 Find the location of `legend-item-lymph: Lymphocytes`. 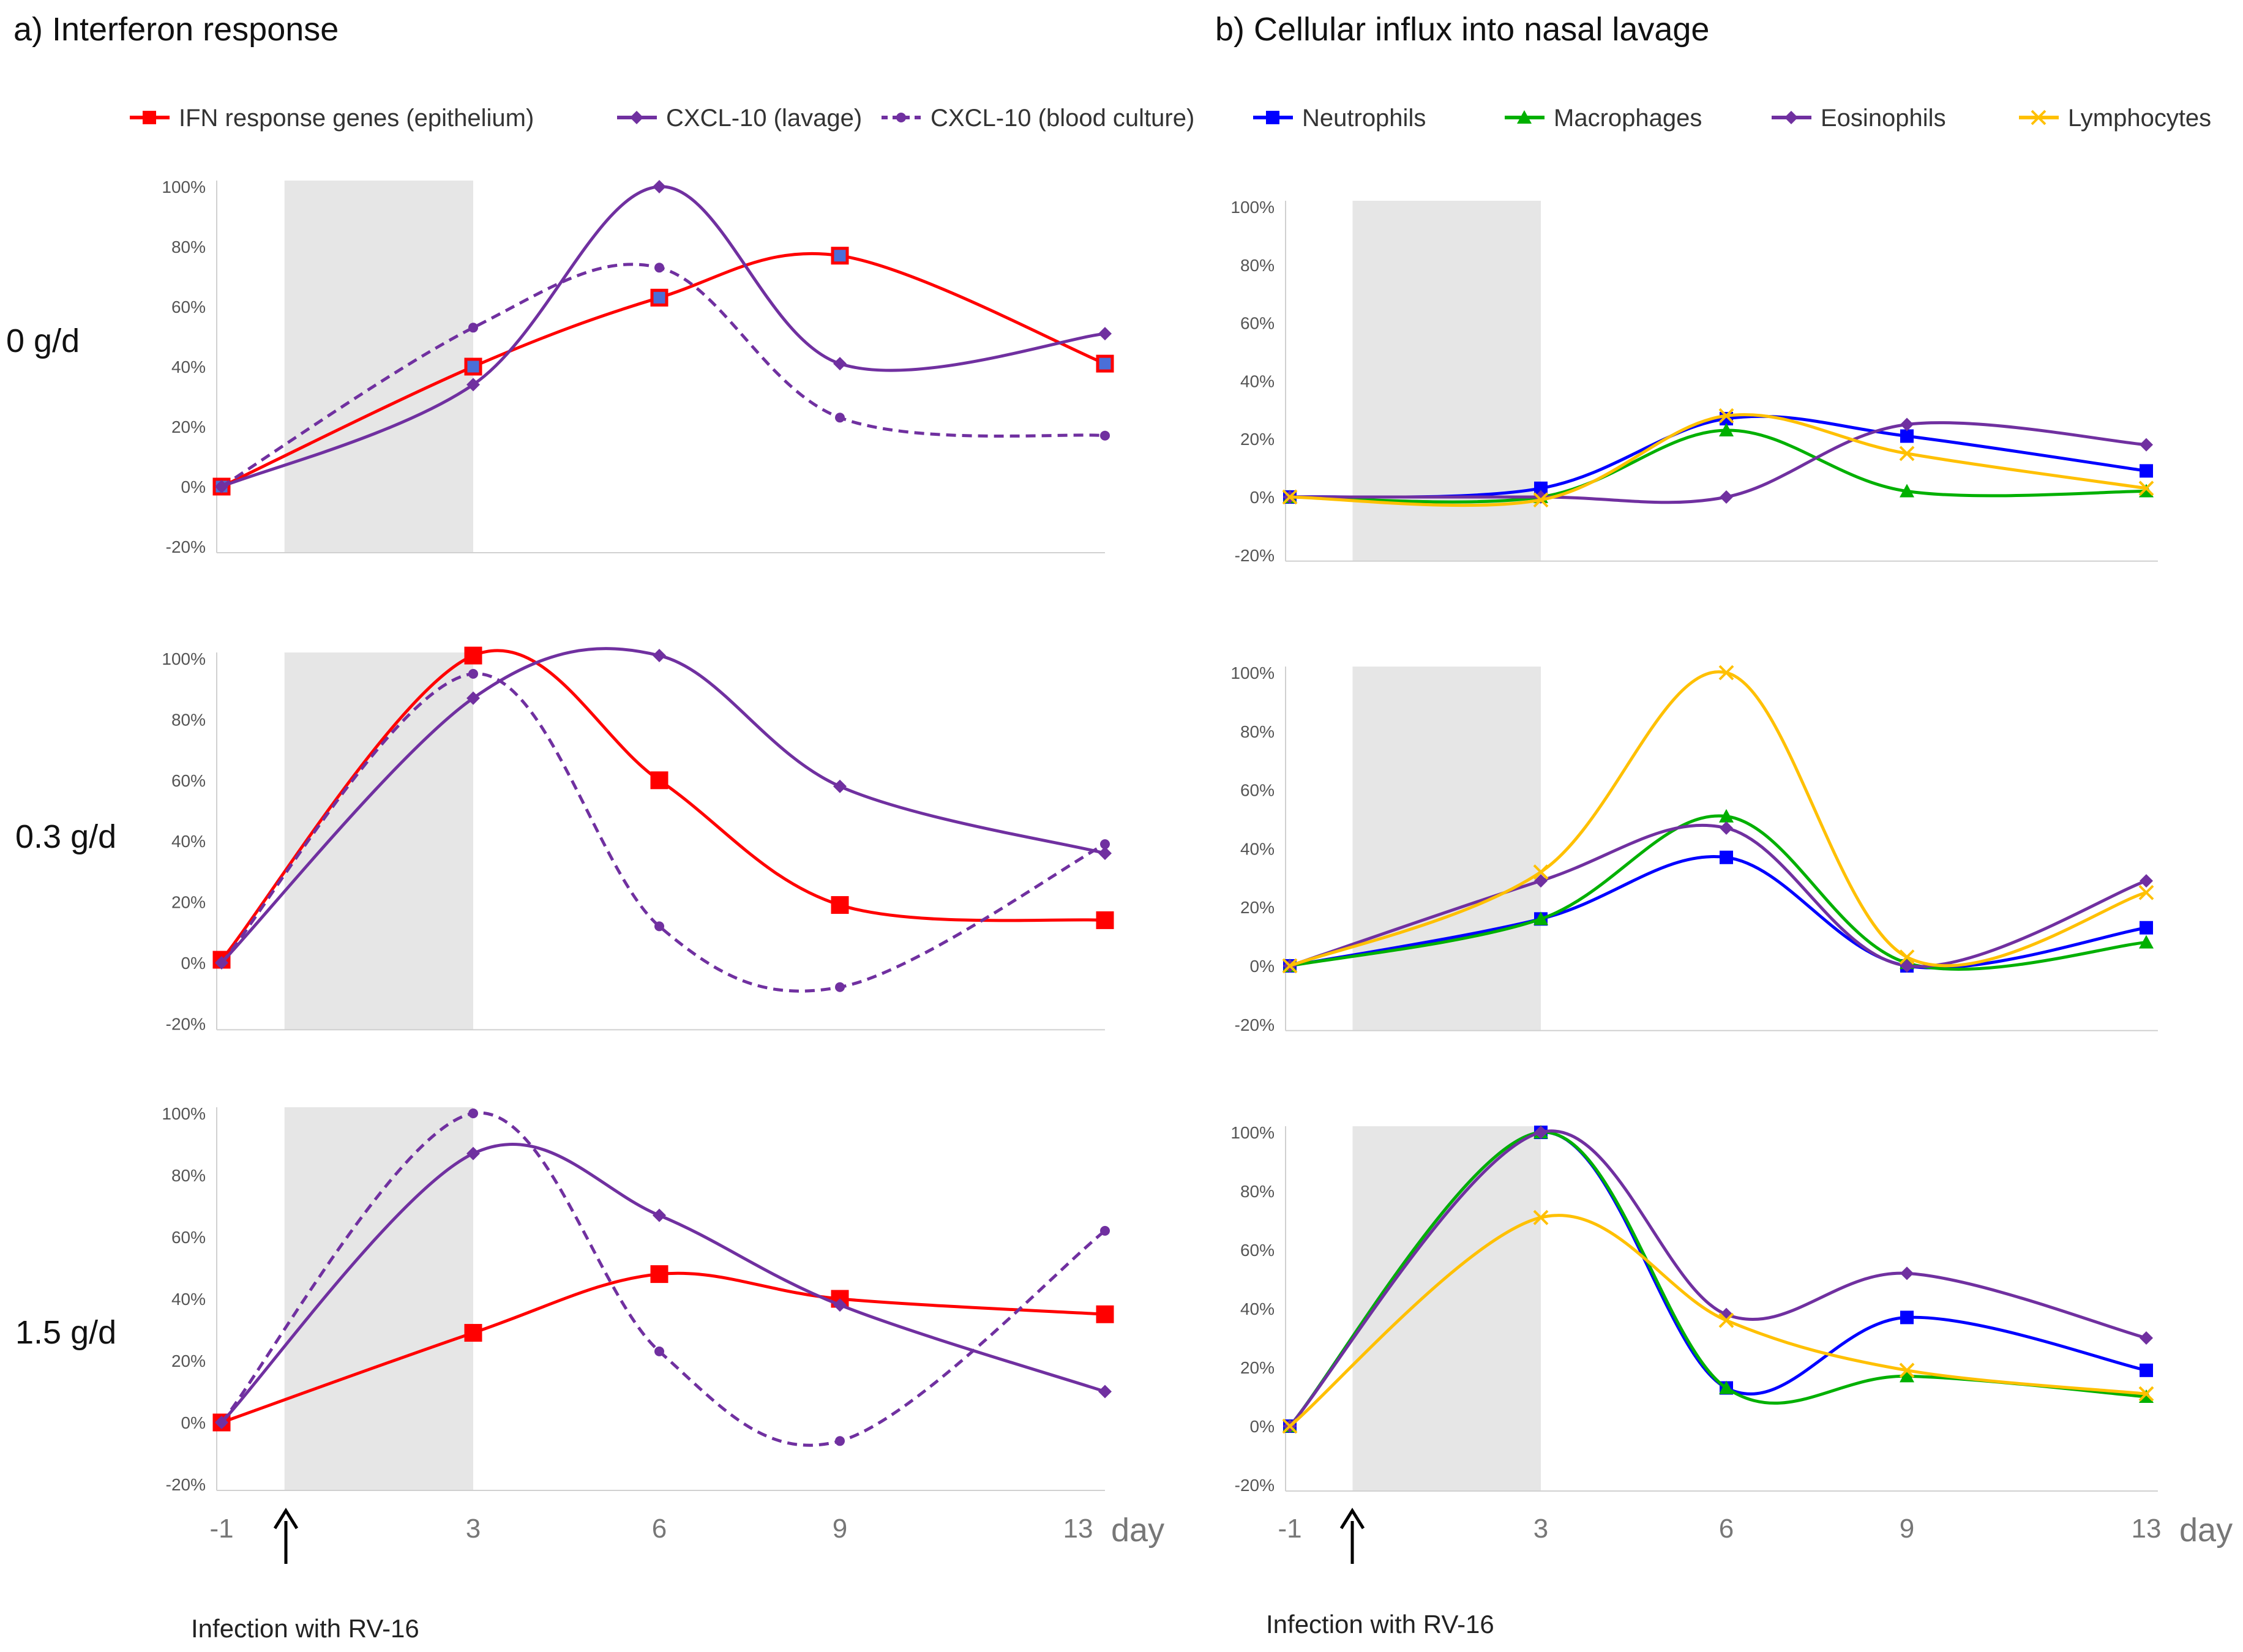

legend-item-lymph: Lymphocytes is located at coordinates (2115, 118).